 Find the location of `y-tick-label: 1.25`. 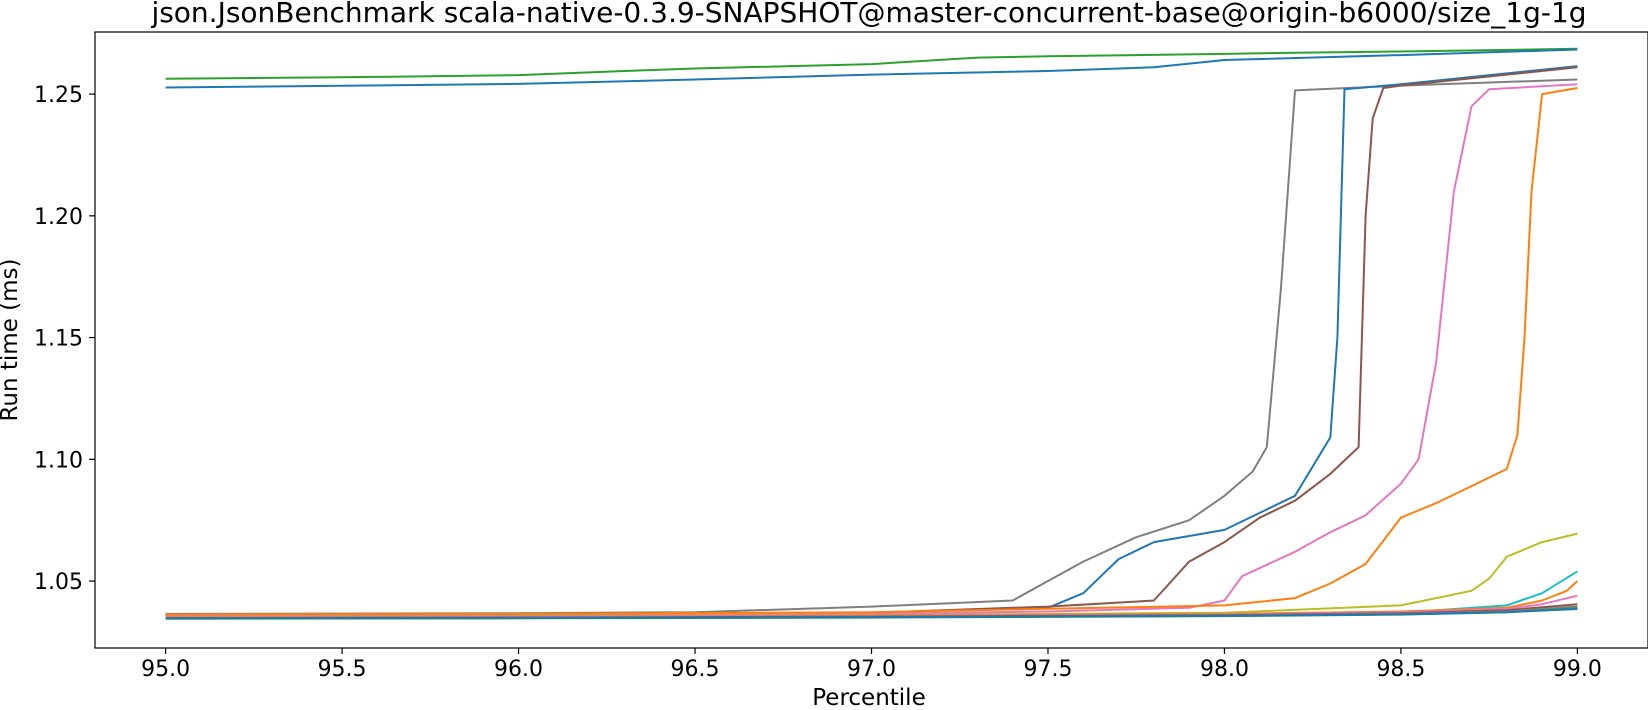

y-tick-label: 1.25 is located at coordinates (58, 95).